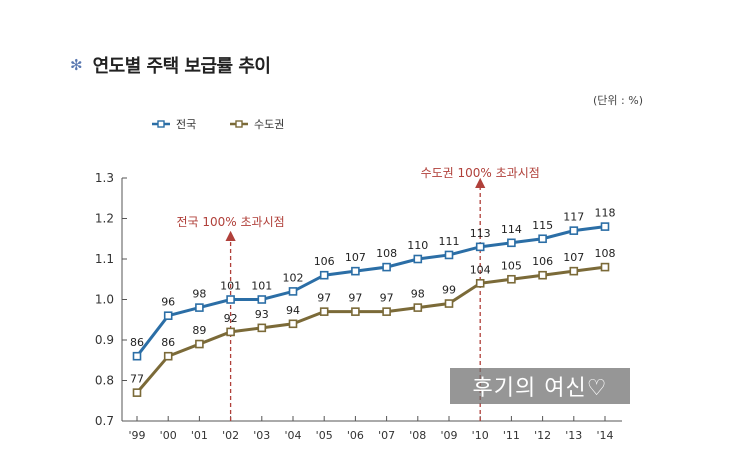 This screenshot has width=743, height=476. I want to click on data-label: 89, so click(199, 330).